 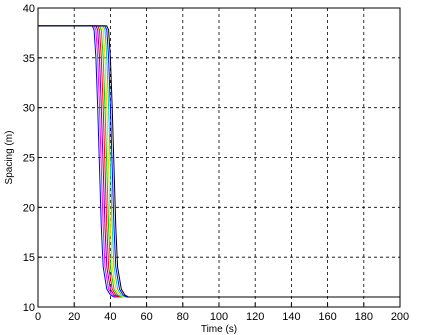 What do you see at coordinates (400, 317) in the screenshot?
I see `x-tick-label: 200` at bounding box center [400, 317].